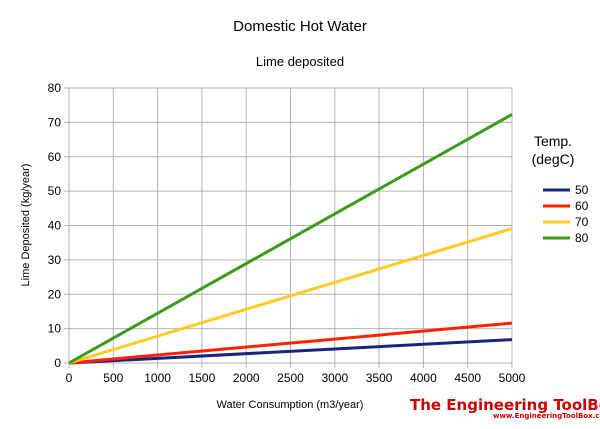 The image size is (600, 429). What do you see at coordinates (157, 378) in the screenshot?
I see `x-tick-label: 1000` at bounding box center [157, 378].